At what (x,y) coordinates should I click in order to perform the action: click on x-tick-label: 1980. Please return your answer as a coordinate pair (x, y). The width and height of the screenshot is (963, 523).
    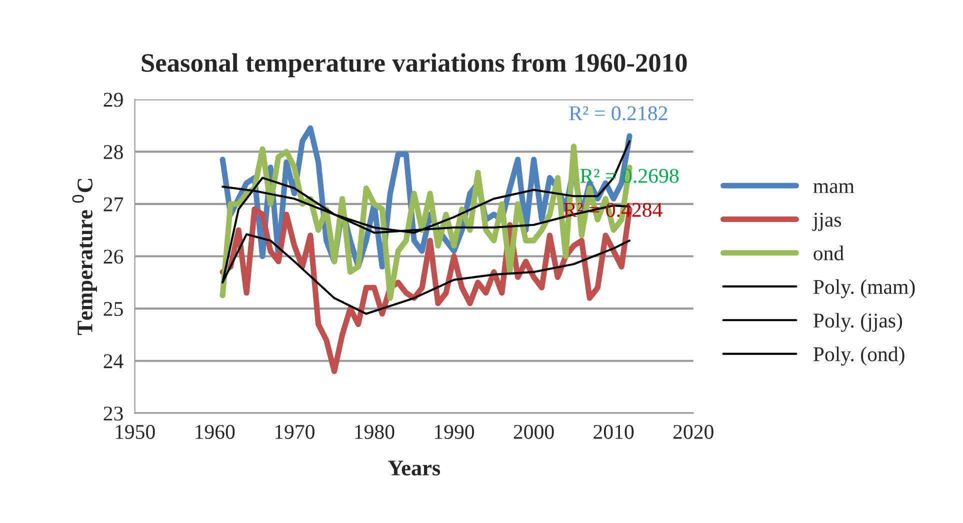
    Looking at the image, I should click on (374, 431).